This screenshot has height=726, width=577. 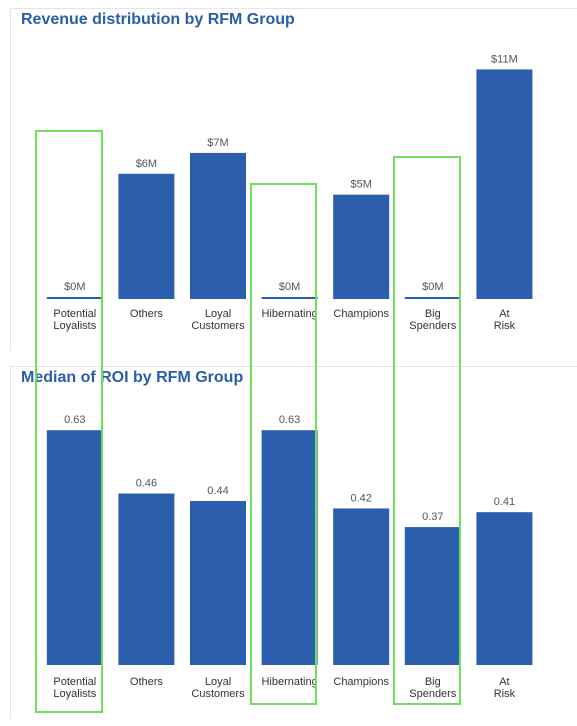 I want to click on revenue-category-label-0: Potential Loyalists, so click(x=74, y=320).